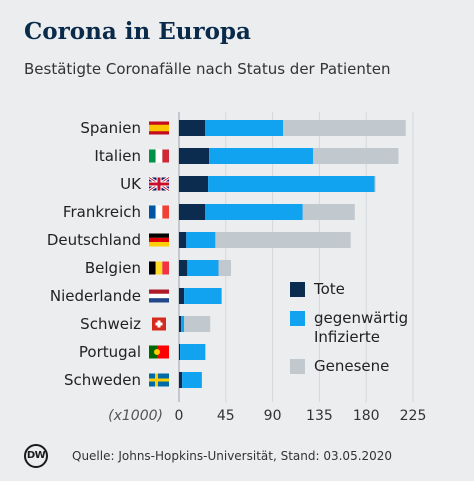 The height and width of the screenshot is (481, 474). Describe the element at coordinates (254, 212) in the screenshot. I see `bar-gegenwärtig-frankreich` at that location.